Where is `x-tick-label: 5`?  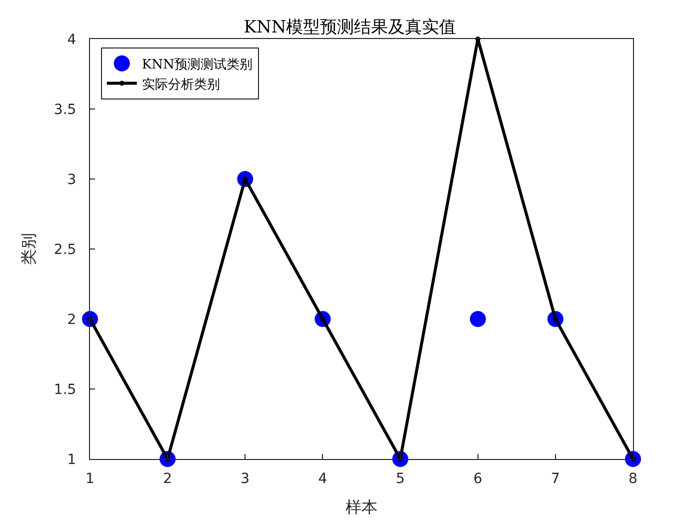 x-tick-label: 5 is located at coordinates (400, 478).